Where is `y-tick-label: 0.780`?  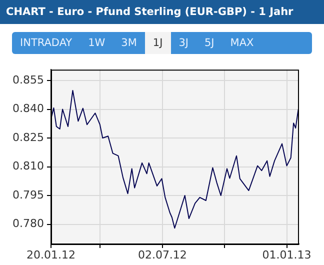 y-tick-label: 0.780 is located at coordinates (28, 223).